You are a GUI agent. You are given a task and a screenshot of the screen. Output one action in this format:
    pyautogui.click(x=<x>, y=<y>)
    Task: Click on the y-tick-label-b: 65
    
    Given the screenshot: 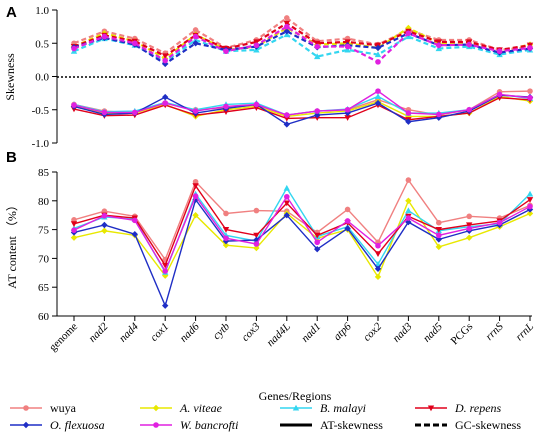 What is the action you would take?
    pyautogui.click(x=44, y=288)
    